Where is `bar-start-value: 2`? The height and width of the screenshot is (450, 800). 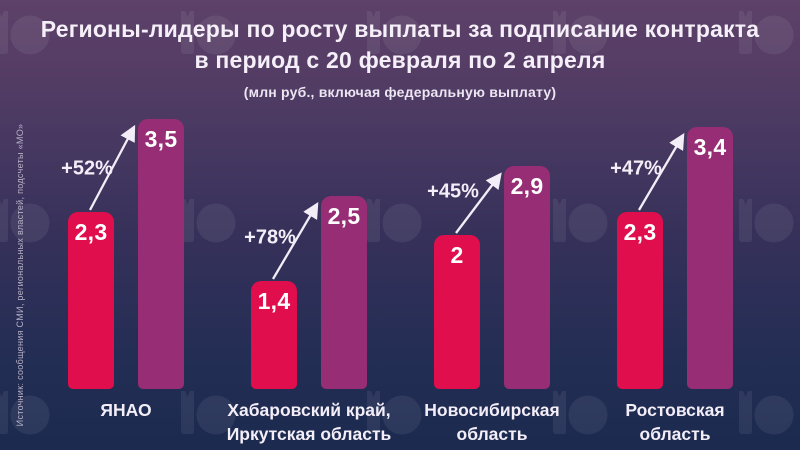 bar-start-value: 2 is located at coordinates (457, 255).